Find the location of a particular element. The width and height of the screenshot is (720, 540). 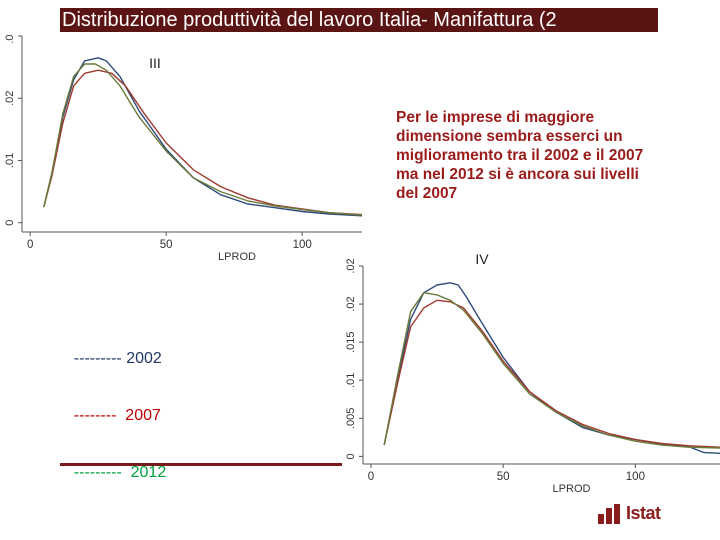

legend-label: 2002 is located at coordinates (144, 358).